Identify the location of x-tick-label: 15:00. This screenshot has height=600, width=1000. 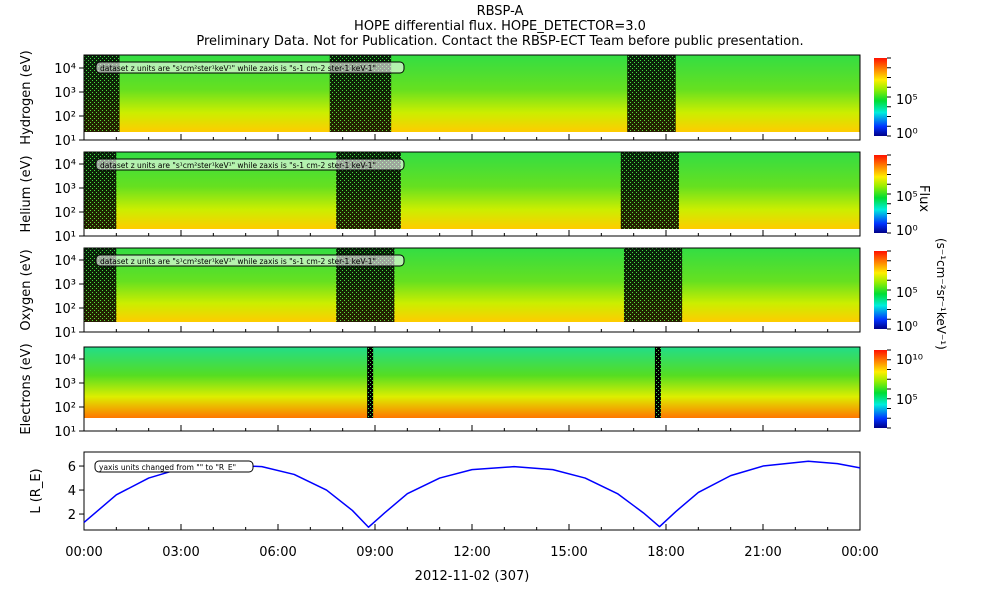
(568, 552).